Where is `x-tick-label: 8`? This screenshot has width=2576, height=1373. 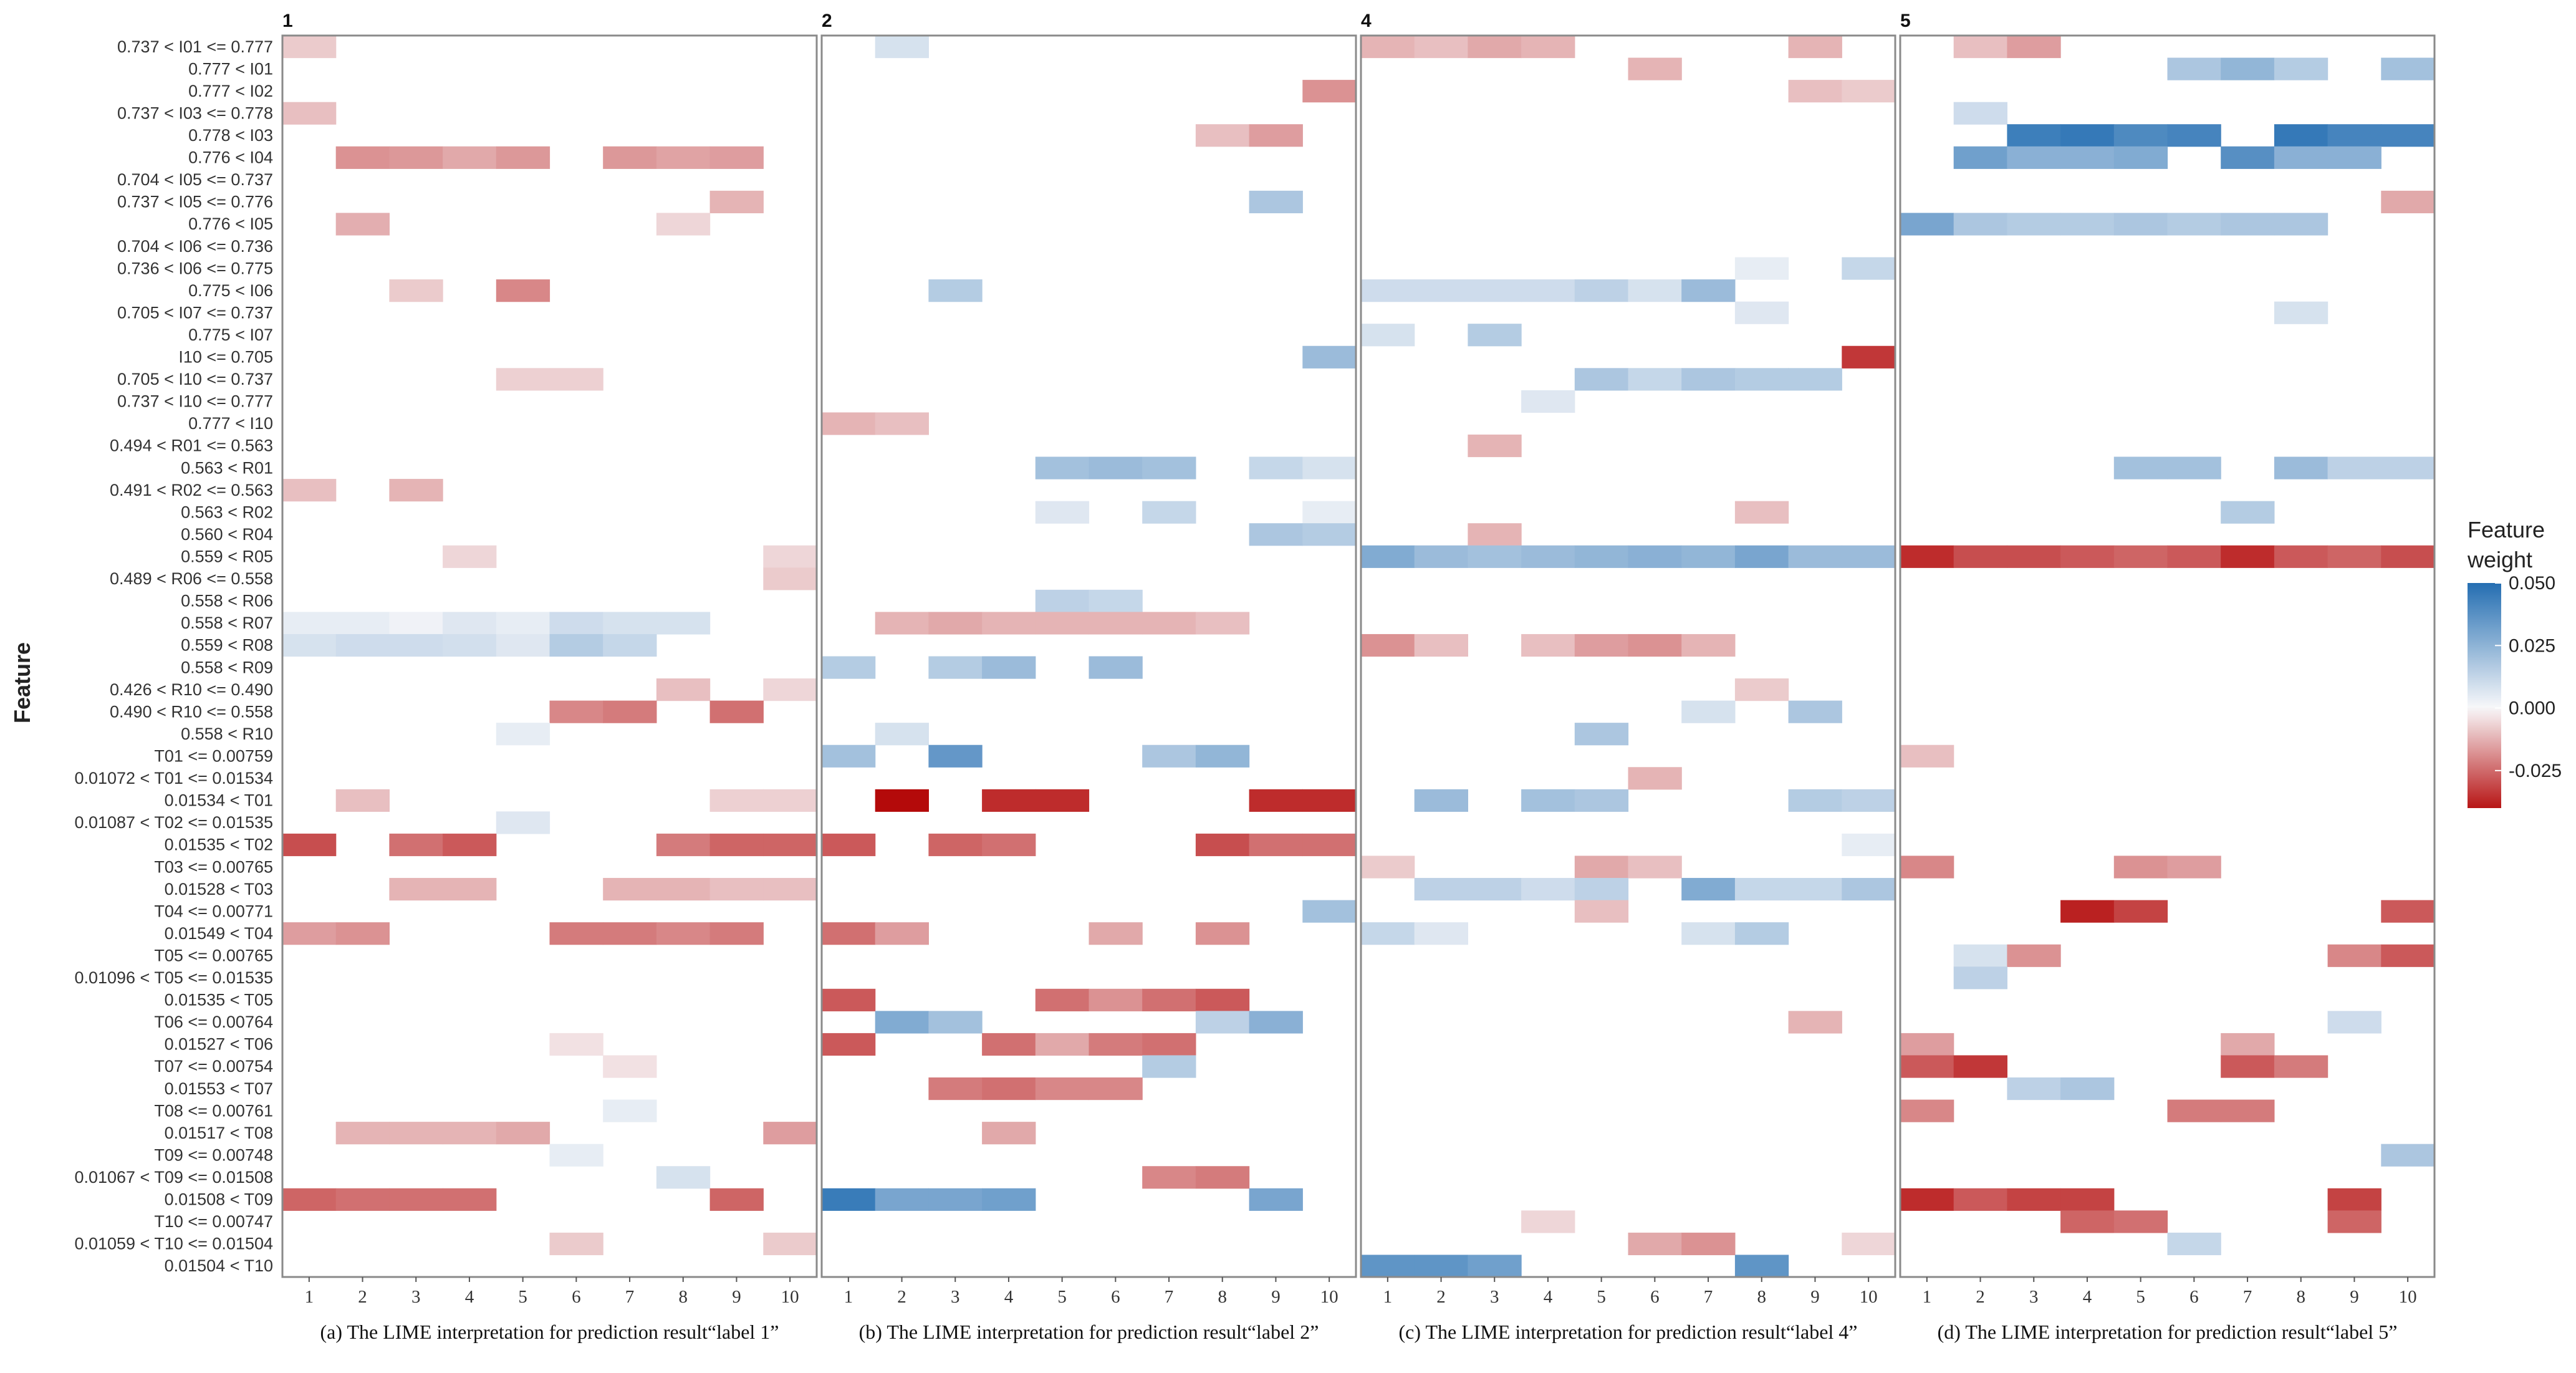 x-tick-label: 8 is located at coordinates (2301, 1297).